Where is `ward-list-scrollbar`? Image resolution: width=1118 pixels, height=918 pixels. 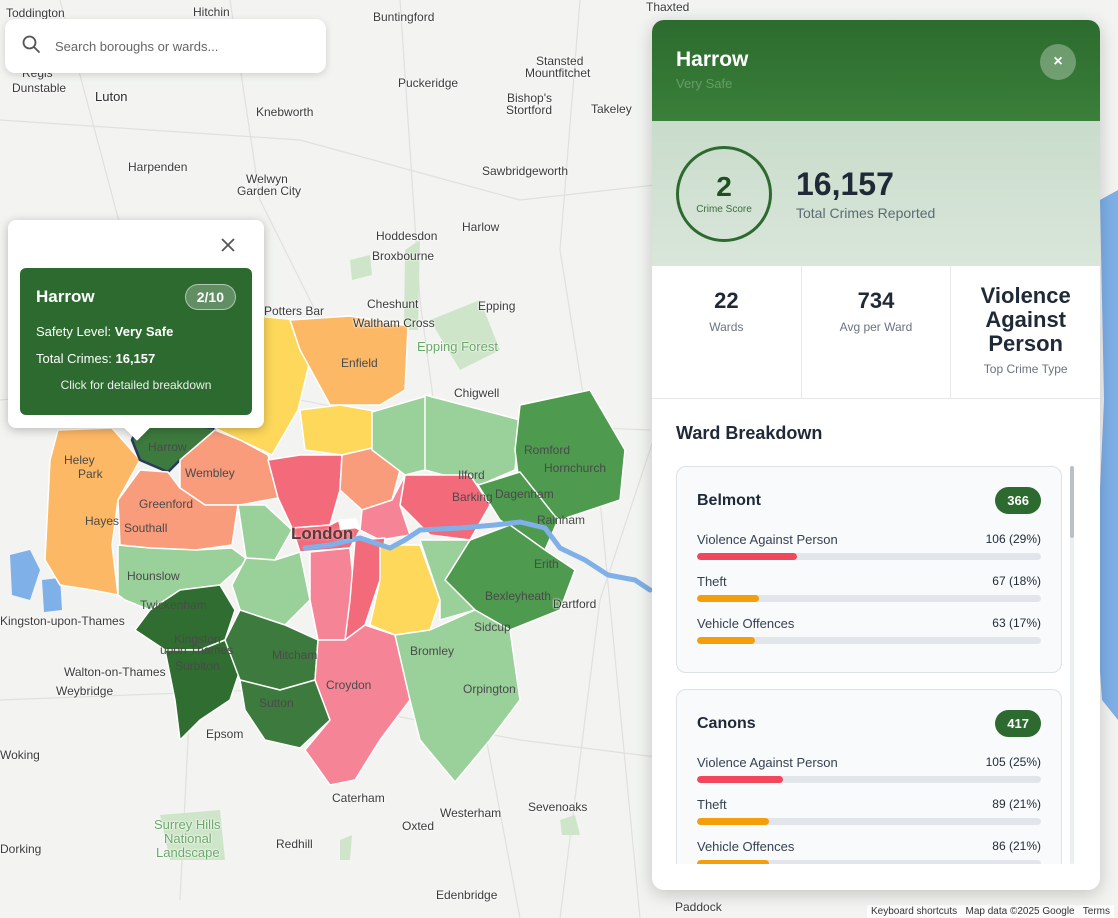 ward-list-scrollbar is located at coordinates (1072, 665).